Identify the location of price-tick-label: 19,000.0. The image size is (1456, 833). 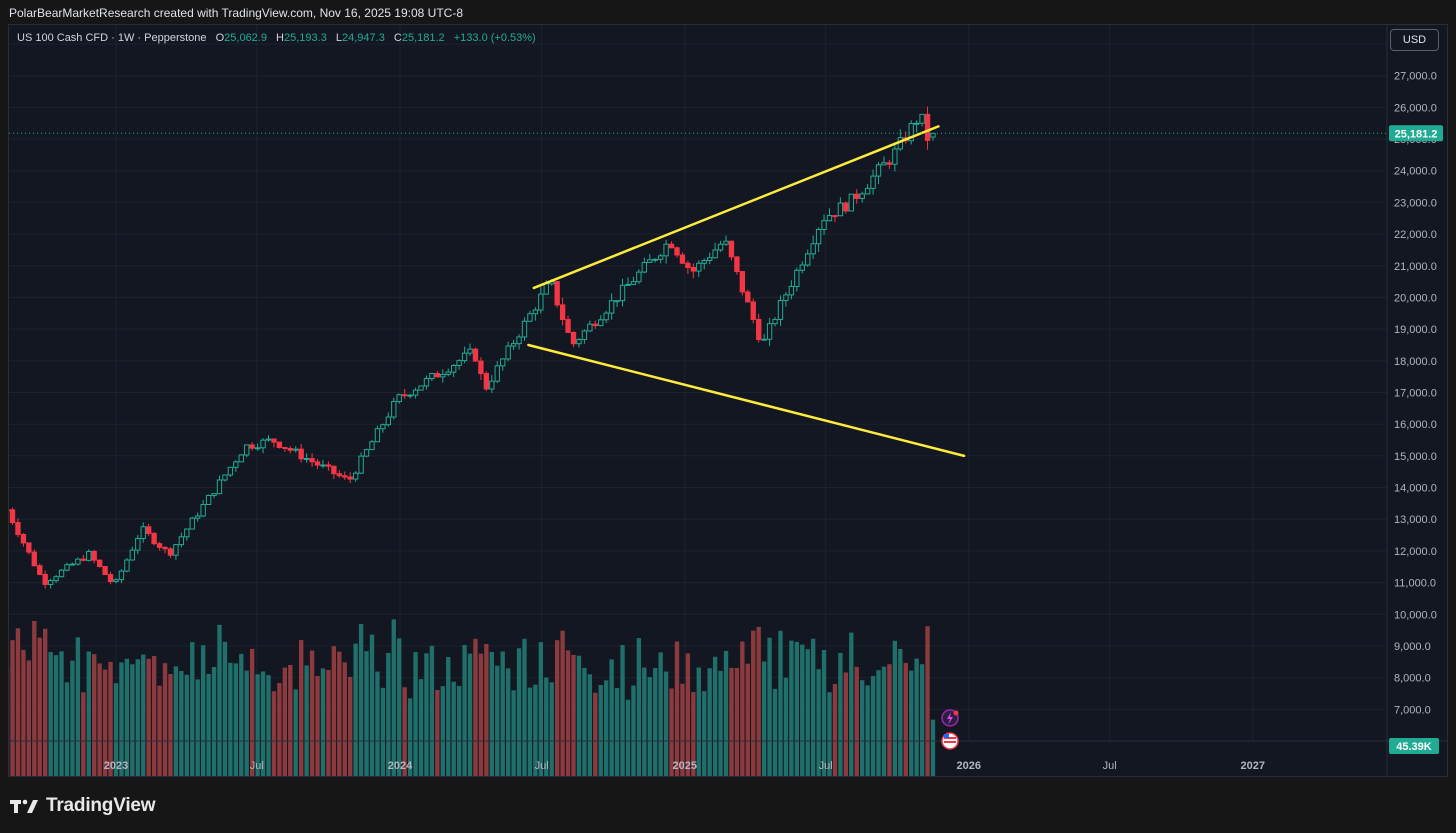
(1415, 330).